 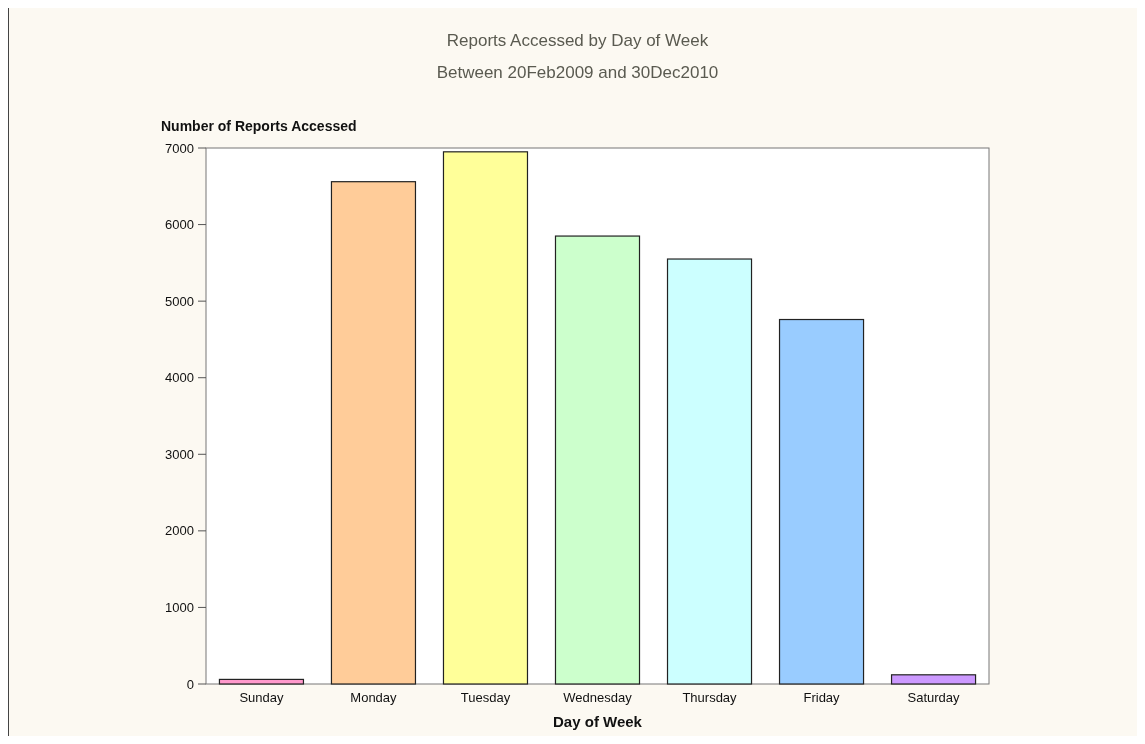 I want to click on x-tick-label: Friday, so click(x=822, y=697).